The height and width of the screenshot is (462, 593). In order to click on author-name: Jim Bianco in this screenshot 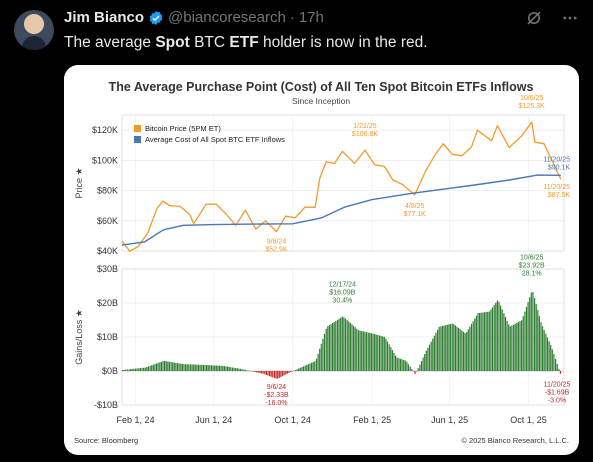, I will do `click(104, 17)`.